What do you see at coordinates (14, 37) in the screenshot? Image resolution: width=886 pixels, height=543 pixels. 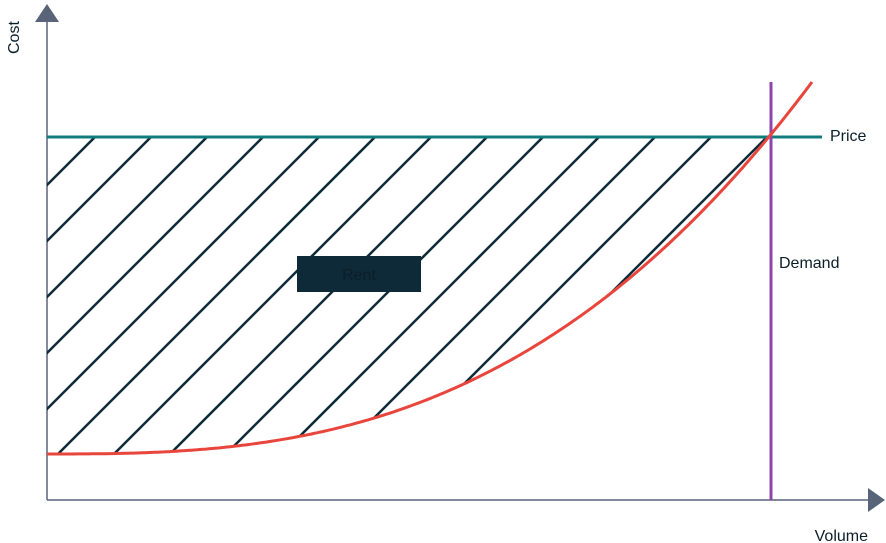 I see `y-axis-label: Cost` at bounding box center [14, 37].